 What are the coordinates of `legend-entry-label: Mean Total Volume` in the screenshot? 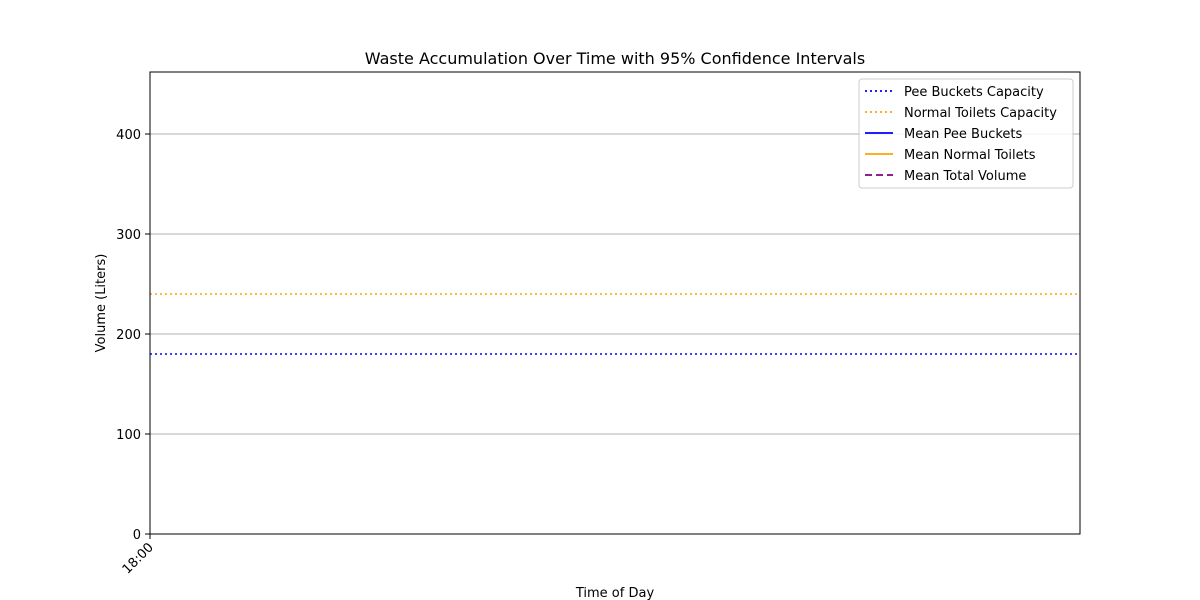 It's located at (965, 176).